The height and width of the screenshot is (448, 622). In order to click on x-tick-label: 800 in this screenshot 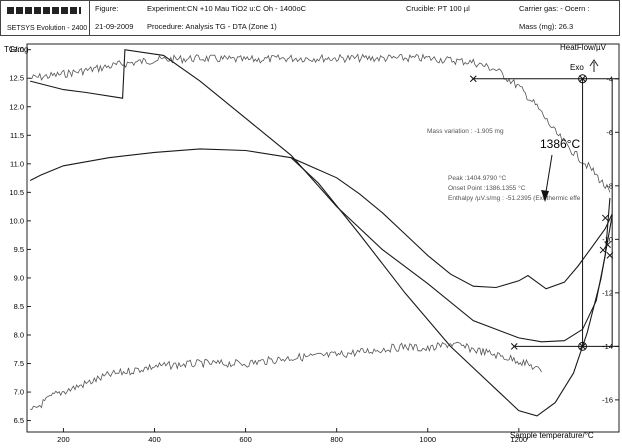, I will do `click(336, 439)`.